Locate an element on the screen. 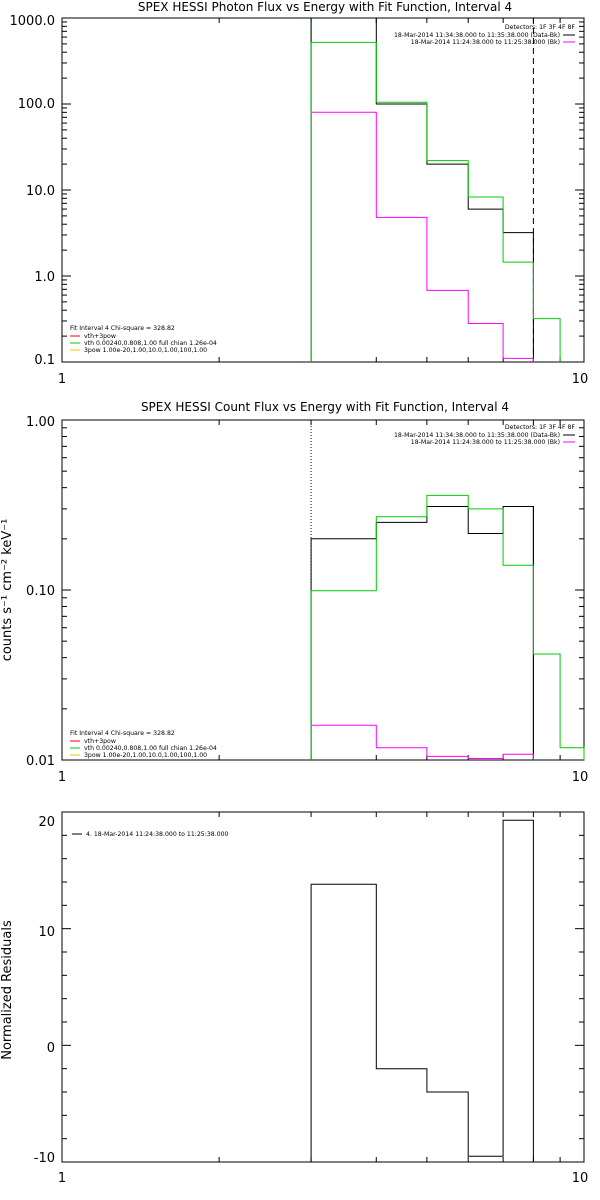 The height and width of the screenshot is (1200, 600). panel1-ytick-3: 100.0 is located at coordinates (36, 104).